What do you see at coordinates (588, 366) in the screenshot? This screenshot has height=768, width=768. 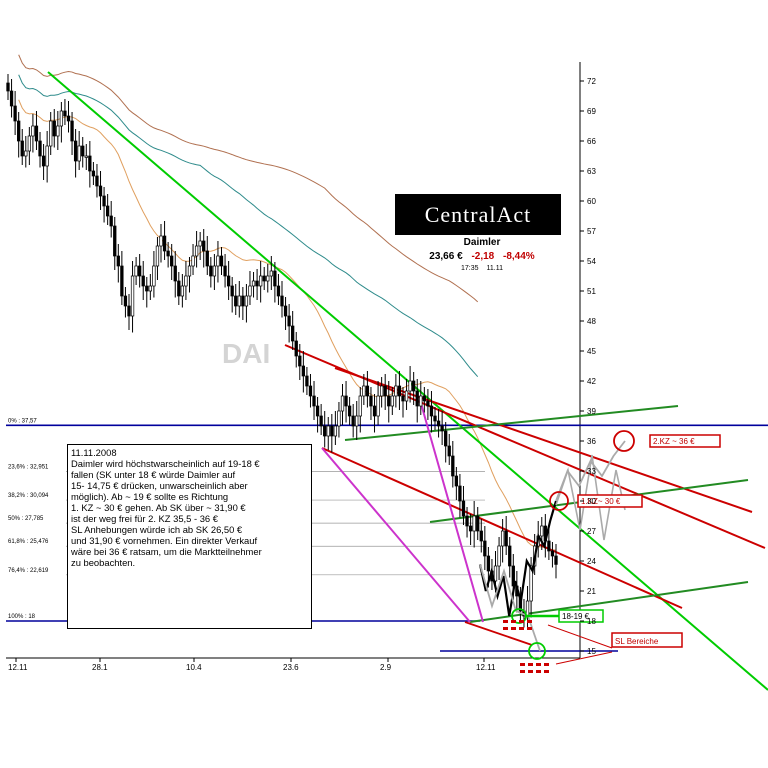 I see `y-axis-ticks: 72 69 66 63 60 57 54 51 48 45 42 39 36 33 30 27 24 21 18 15` at bounding box center [588, 366].